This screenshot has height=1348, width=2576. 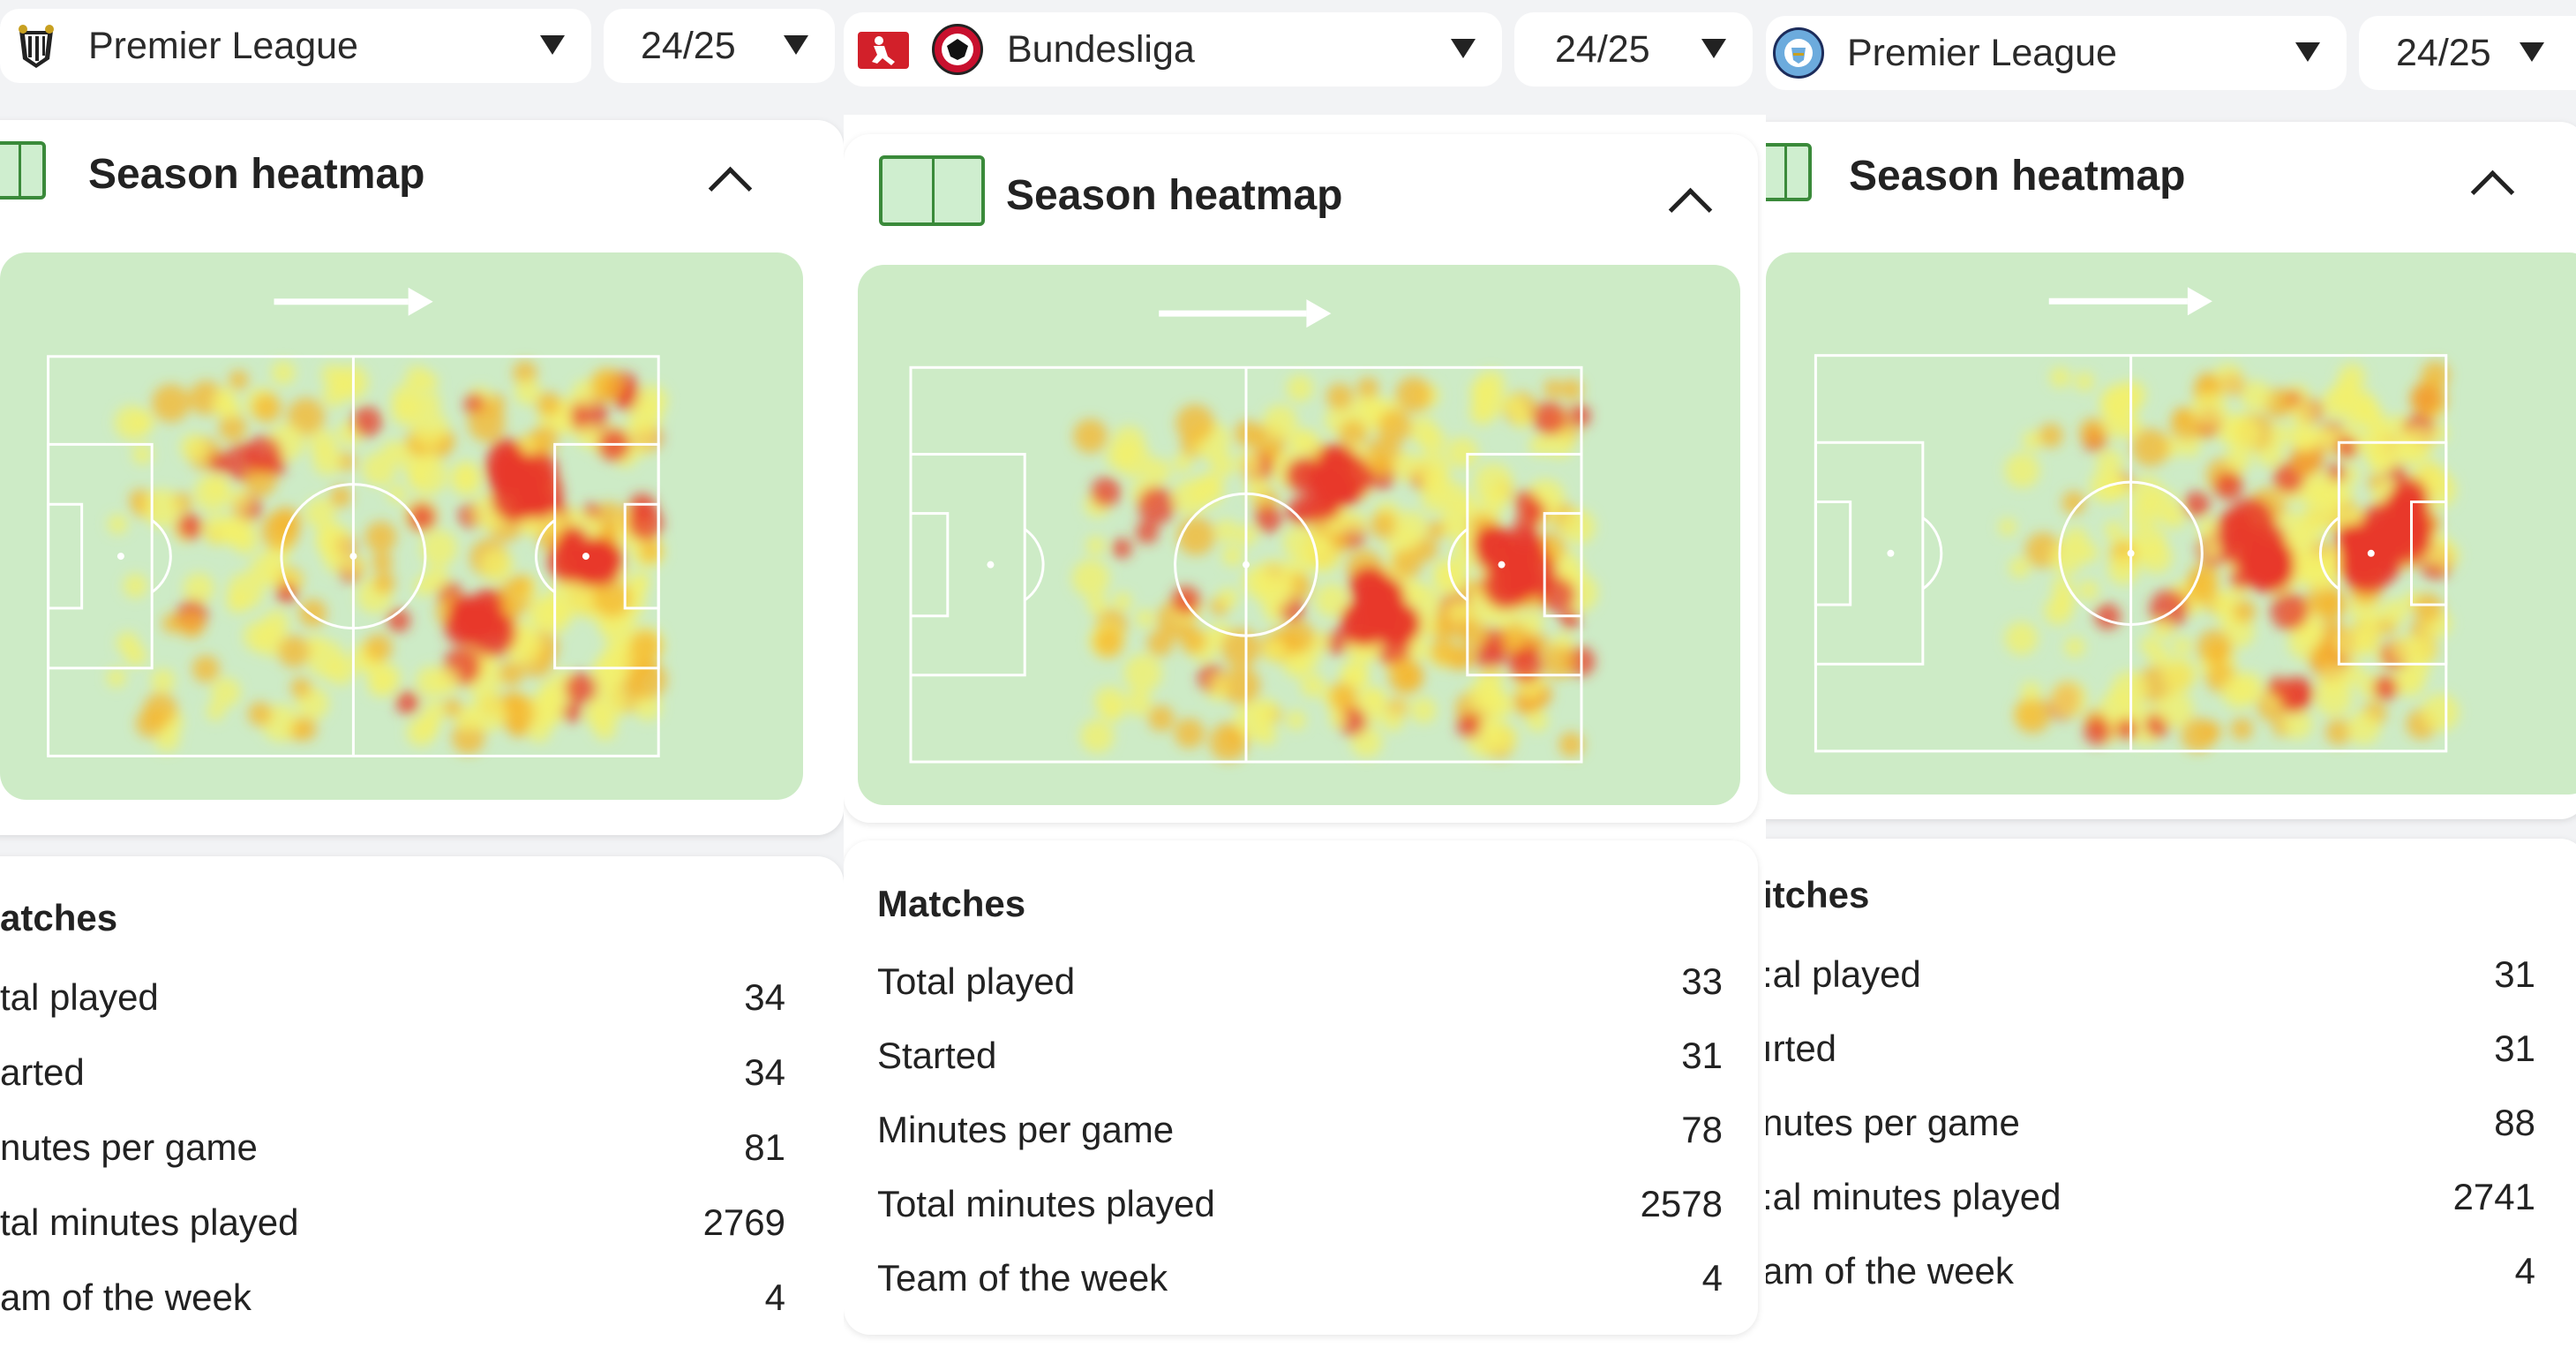 What do you see at coordinates (1300, 1129) in the screenshot?
I see `stat-row-minutes-per-game: Minutes per game 78` at bounding box center [1300, 1129].